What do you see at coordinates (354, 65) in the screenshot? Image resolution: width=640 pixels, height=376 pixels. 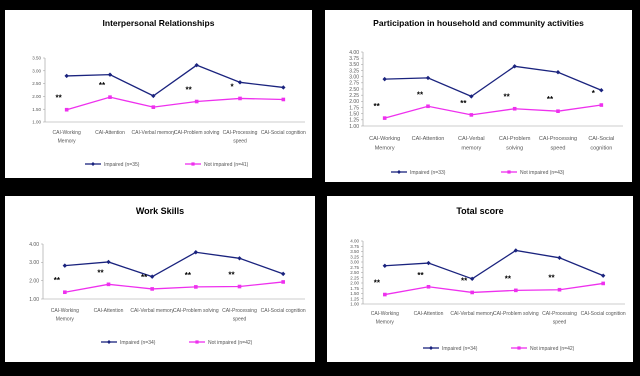 I see `y-tick-label: 3.50` at bounding box center [354, 65].